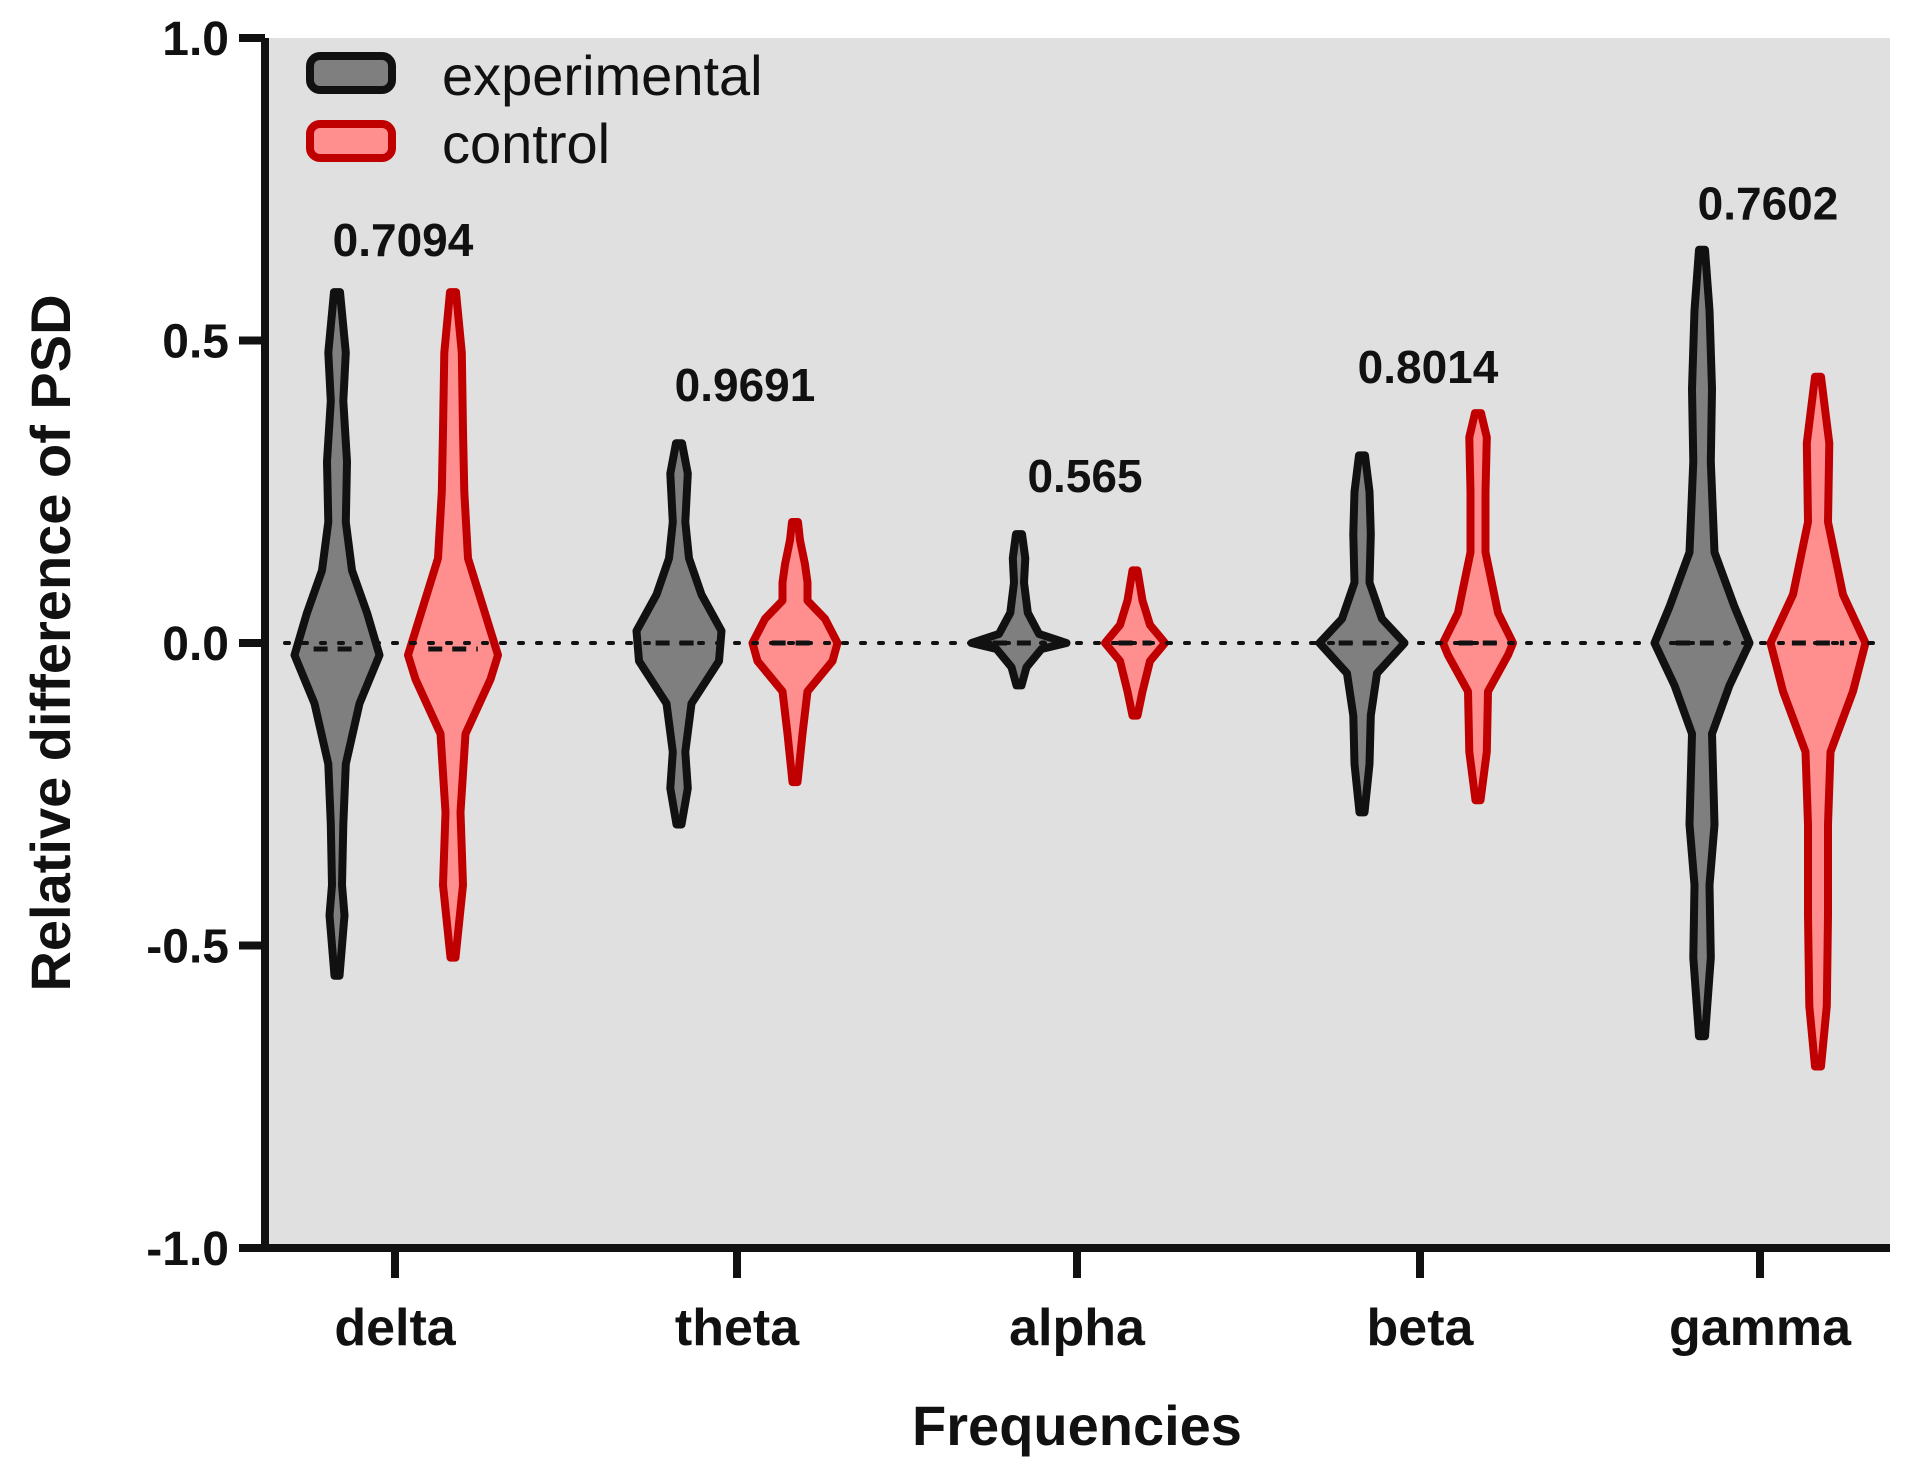 This screenshot has height=1472, width=1912. What do you see at coordinates (1077, 1328) in the screenshot?
I see `x-tick-label-alpha: alpha` at bounding box center [1077, 1328].